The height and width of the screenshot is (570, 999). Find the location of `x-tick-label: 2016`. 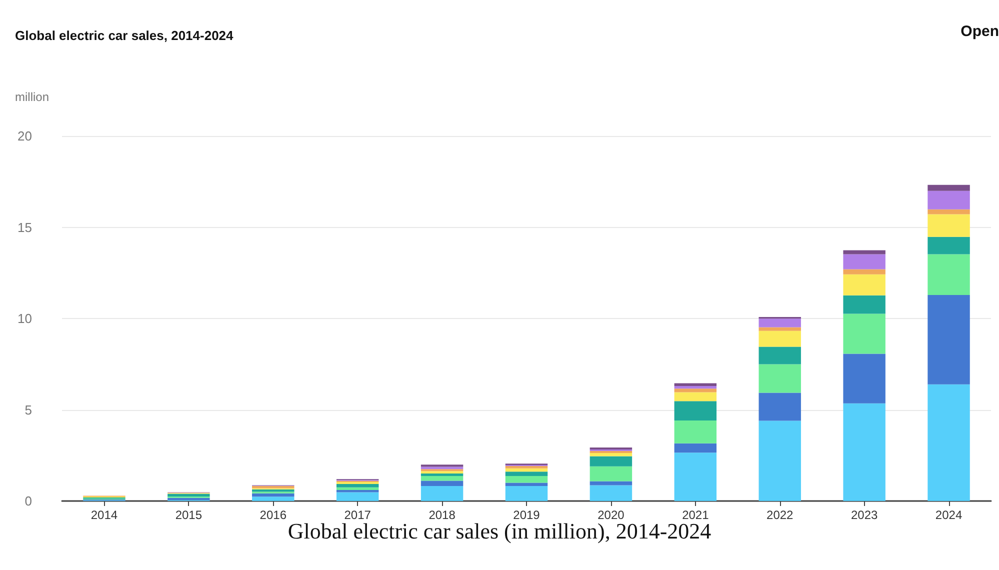

x-tick-label: 2016 is located at coordinates (273, 515).